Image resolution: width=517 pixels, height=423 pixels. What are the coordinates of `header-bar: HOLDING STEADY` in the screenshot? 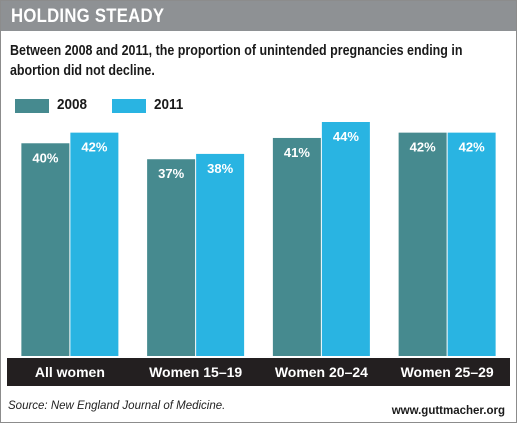 It's located at (258, 16).